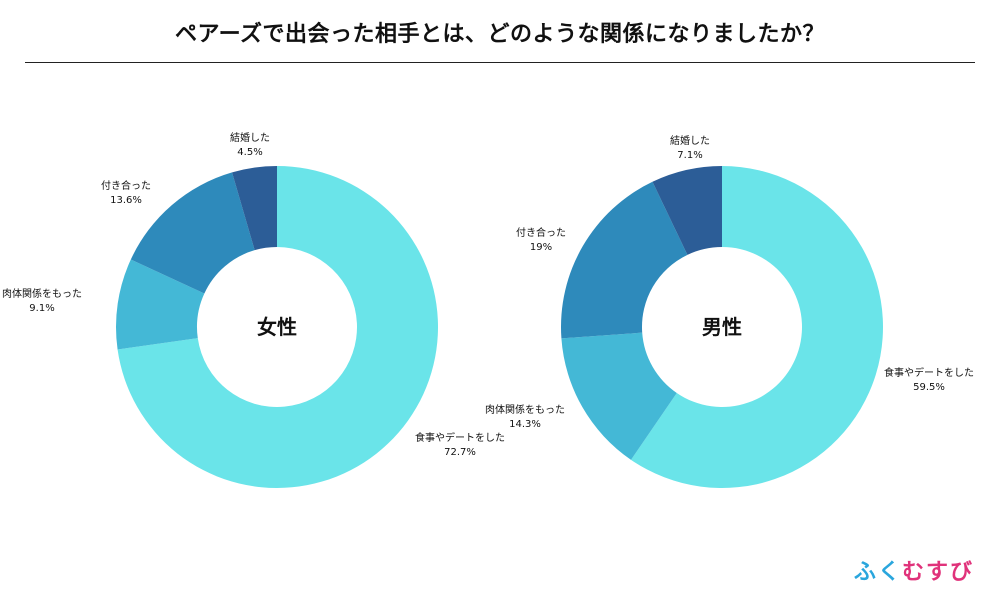 The image size is (1000, 600). Describe the element at coordinates (722, 327) in the screenshot. I see `donut-center-label: 男性` at that location.